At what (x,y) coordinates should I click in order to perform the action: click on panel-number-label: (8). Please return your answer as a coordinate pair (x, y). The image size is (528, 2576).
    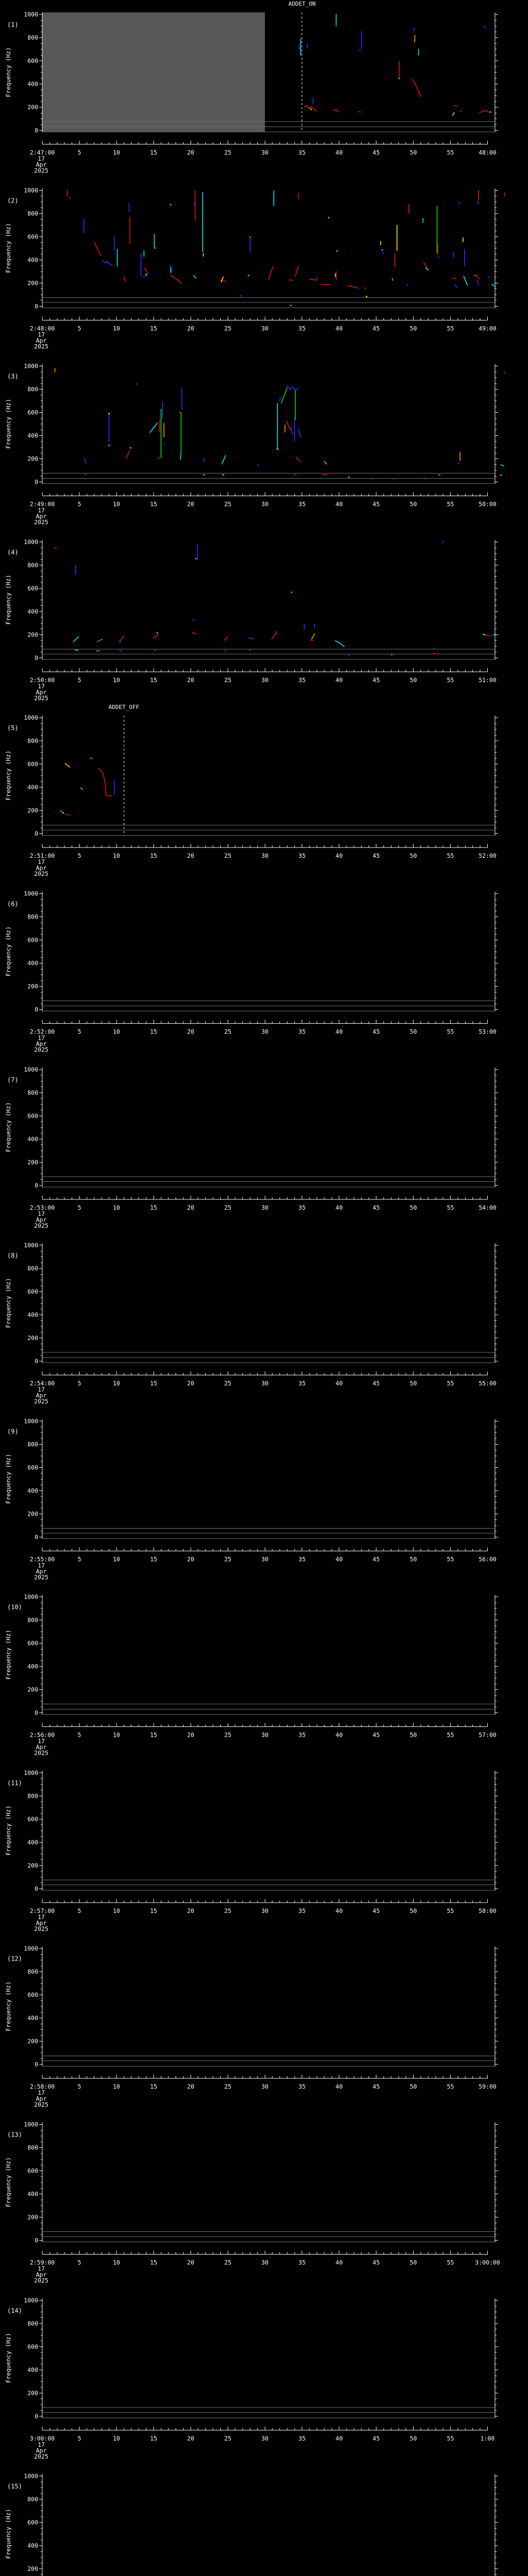
    Looking at the image, I should click on (13, 1255).